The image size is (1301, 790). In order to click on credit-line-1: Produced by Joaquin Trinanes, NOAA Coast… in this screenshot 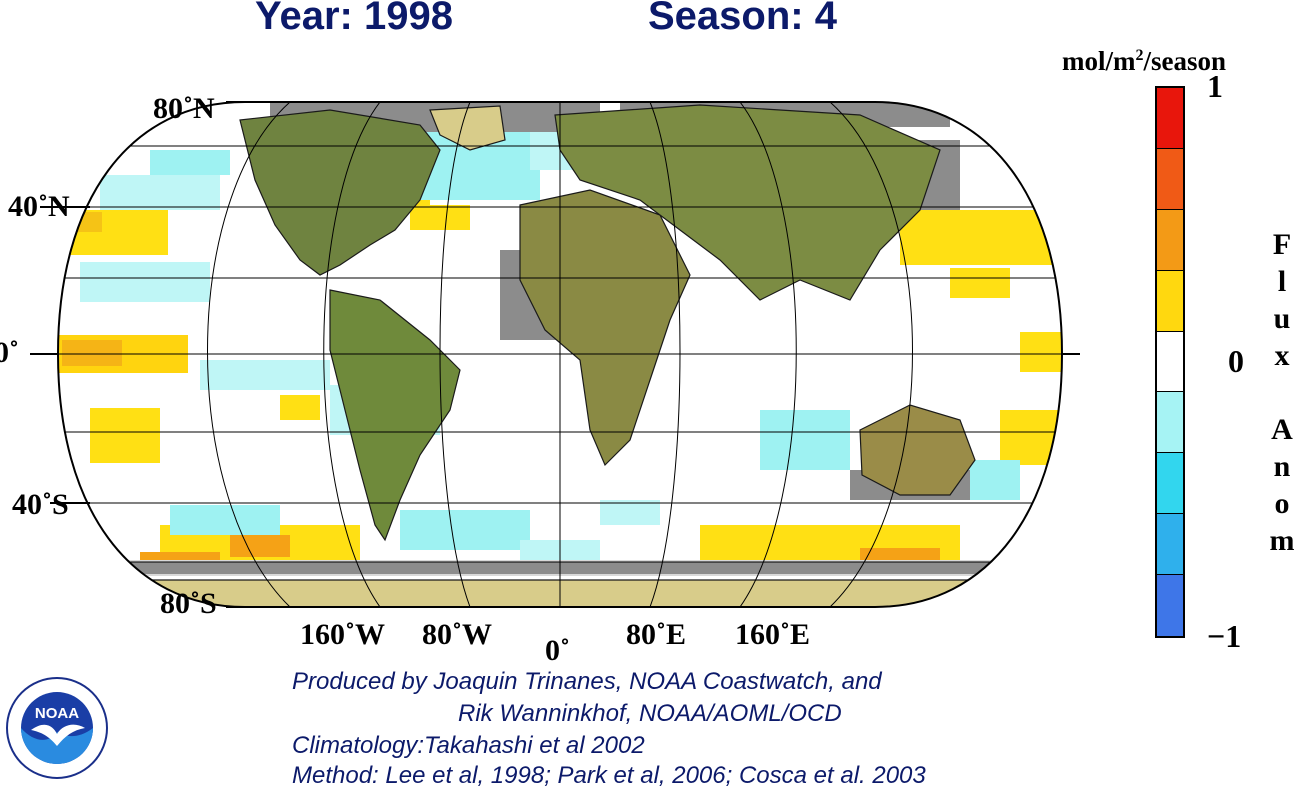, I will do `click(587, 681)`.